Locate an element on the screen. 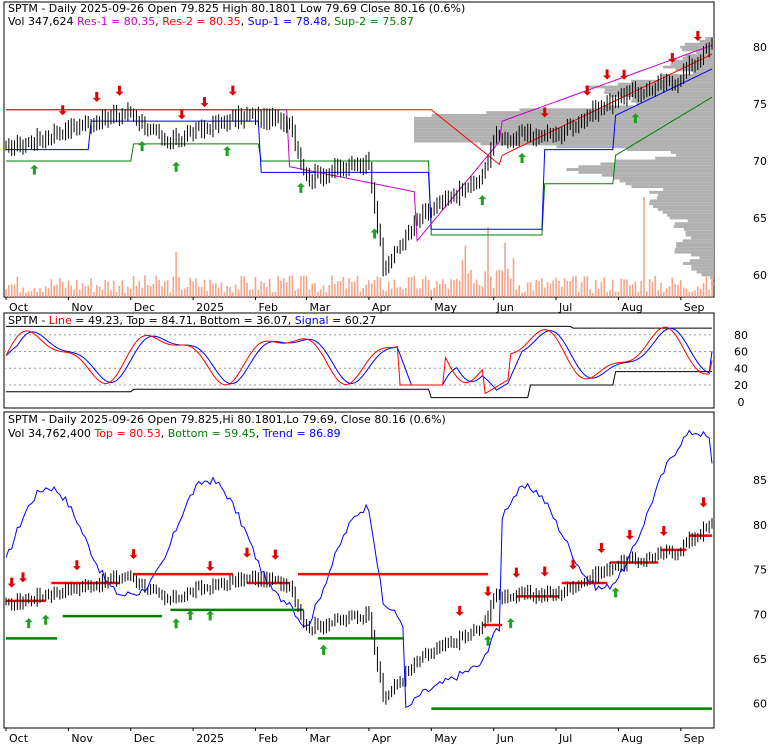 The image size is (780, 745). x-tick-label: Mar is located at coordinates (320, 307).